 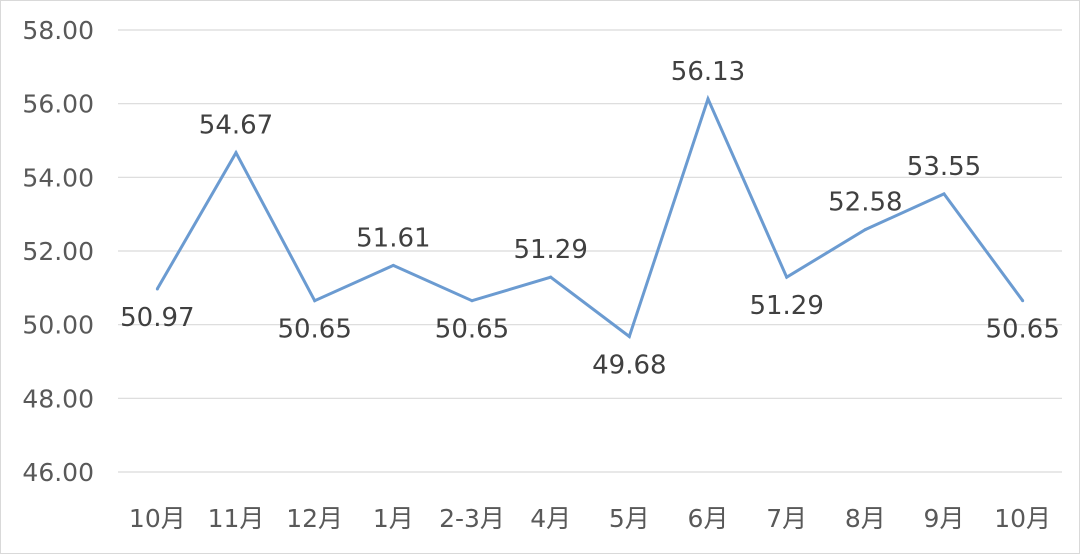 I want to click on y-tick-label: 48.00, so click(x=58, y=398).